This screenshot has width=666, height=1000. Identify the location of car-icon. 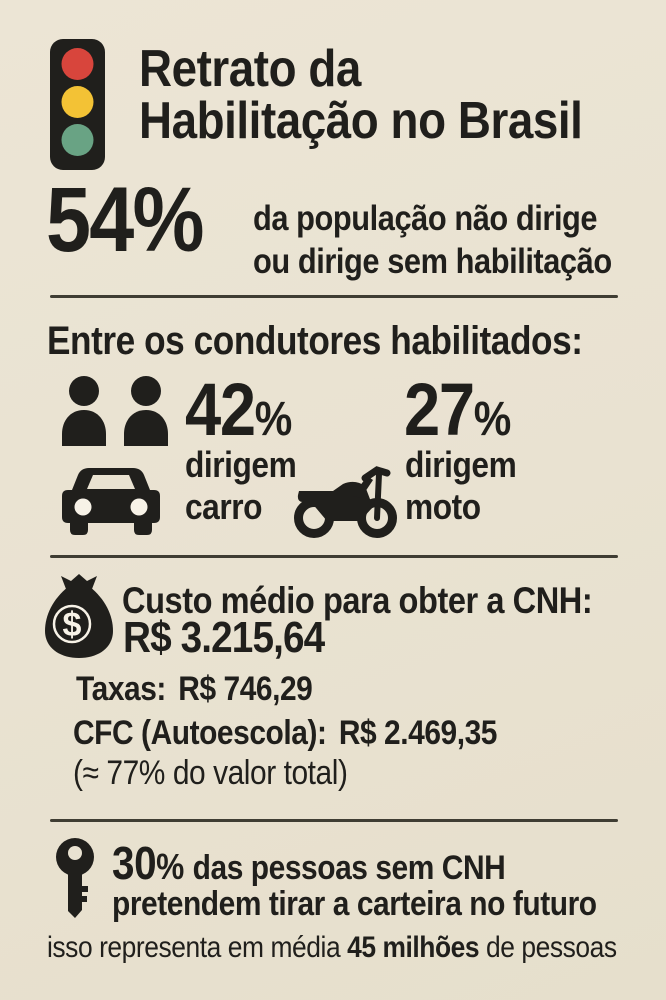
(111, 501).